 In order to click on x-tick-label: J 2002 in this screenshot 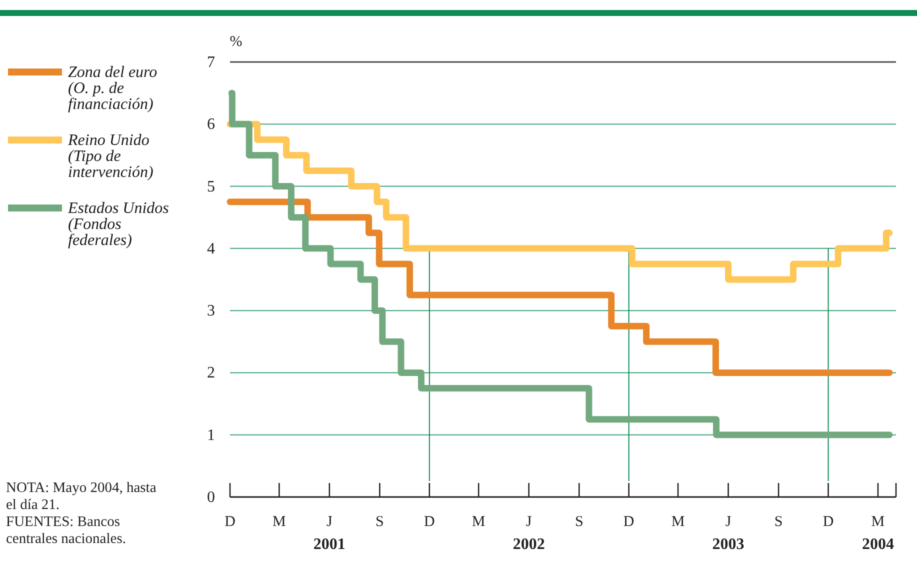, I will do `click(528, 533)`.